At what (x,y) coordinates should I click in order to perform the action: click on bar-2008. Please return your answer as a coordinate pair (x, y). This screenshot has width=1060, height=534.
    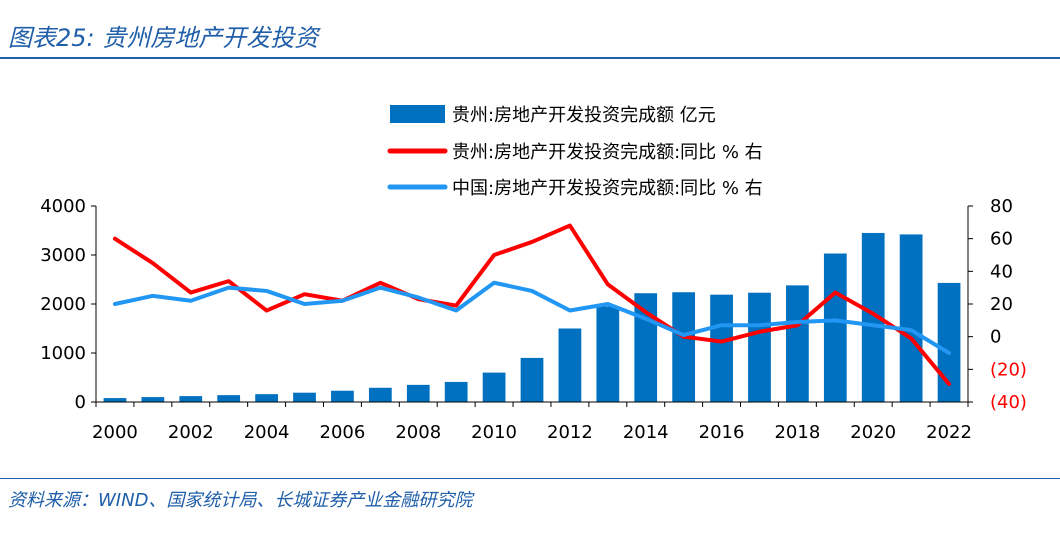
    Looking at the image, I should click on (418, 393).